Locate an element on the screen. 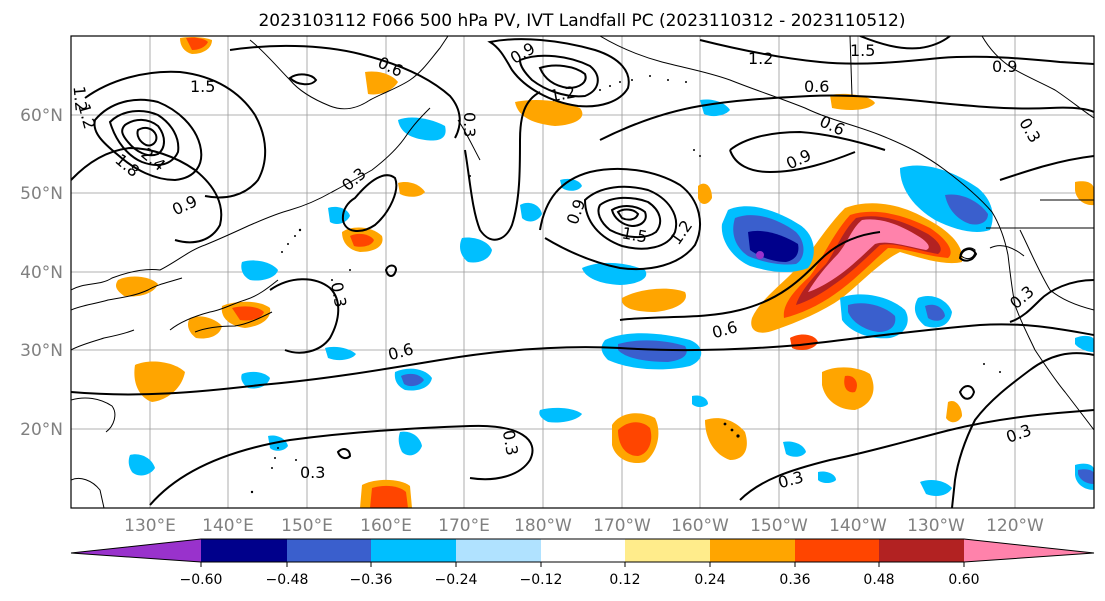 The image size is (1105, 601). lat-label: 30°N is located at coordinates (41, 351).